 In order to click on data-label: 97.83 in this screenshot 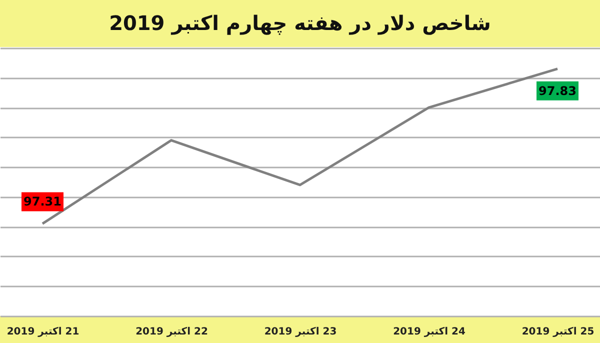, I will do `click(557, 91)`.